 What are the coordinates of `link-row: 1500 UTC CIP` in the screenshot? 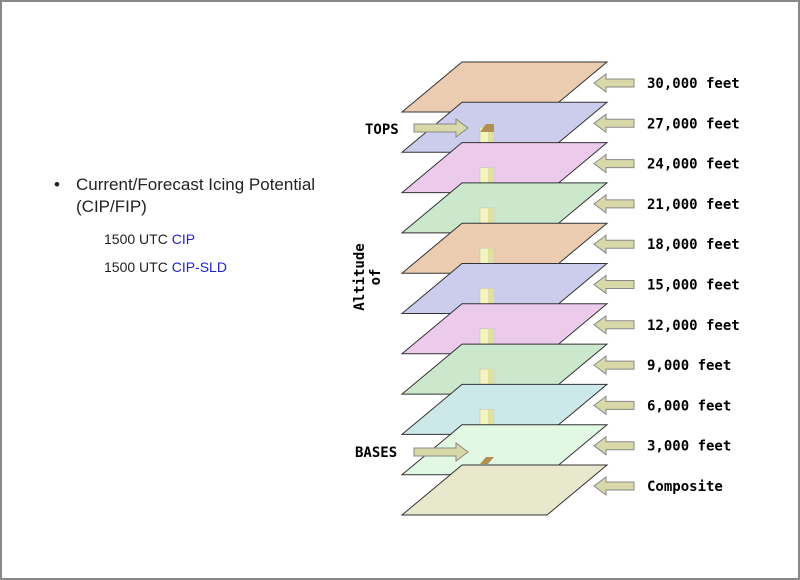 It's located at (149, 239).